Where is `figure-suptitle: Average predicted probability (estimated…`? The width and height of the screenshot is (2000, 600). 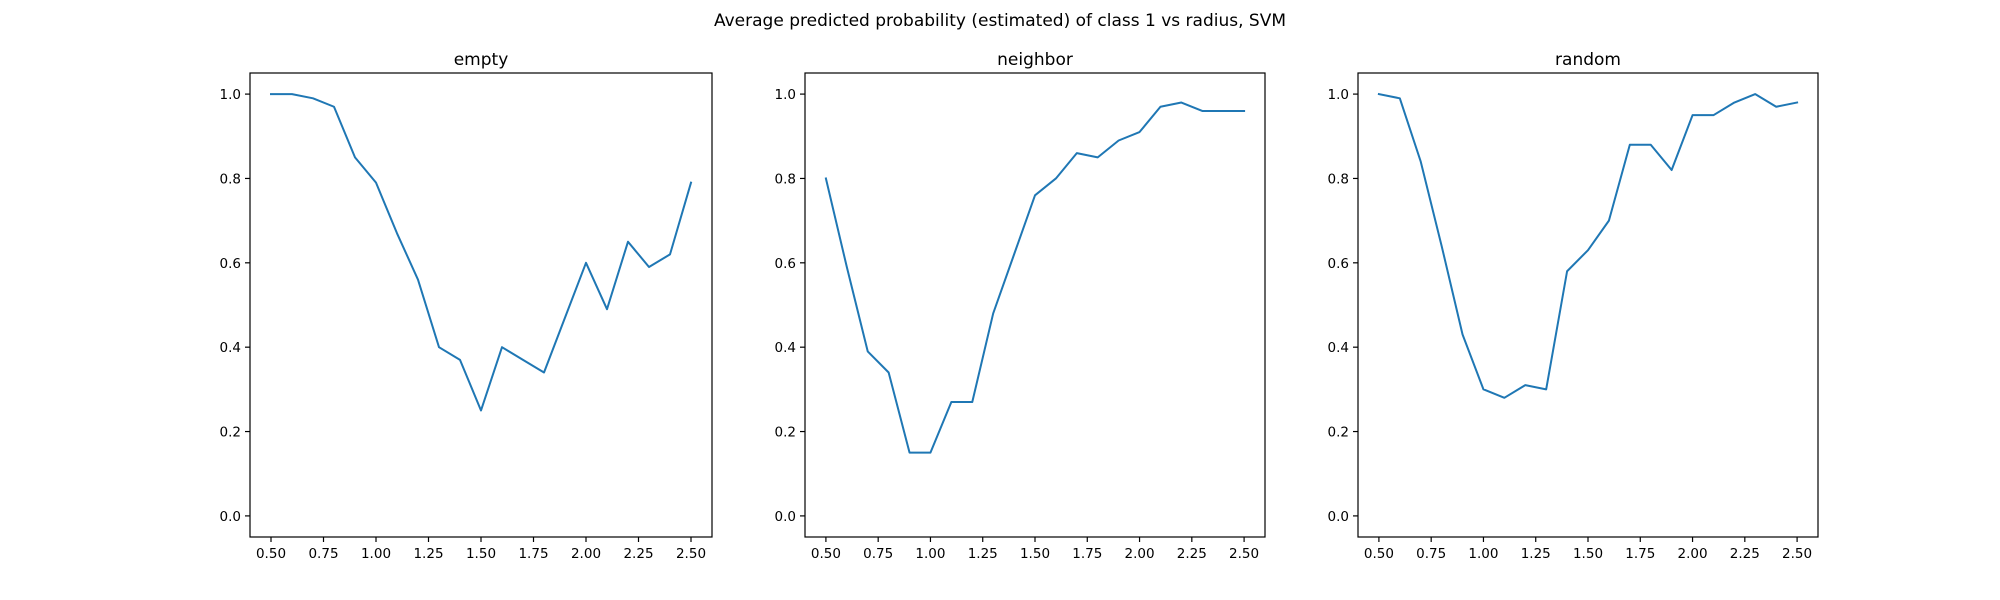 figure-suptitle: Average predicted probability (estimated… is located at coordinates (1000, 21).